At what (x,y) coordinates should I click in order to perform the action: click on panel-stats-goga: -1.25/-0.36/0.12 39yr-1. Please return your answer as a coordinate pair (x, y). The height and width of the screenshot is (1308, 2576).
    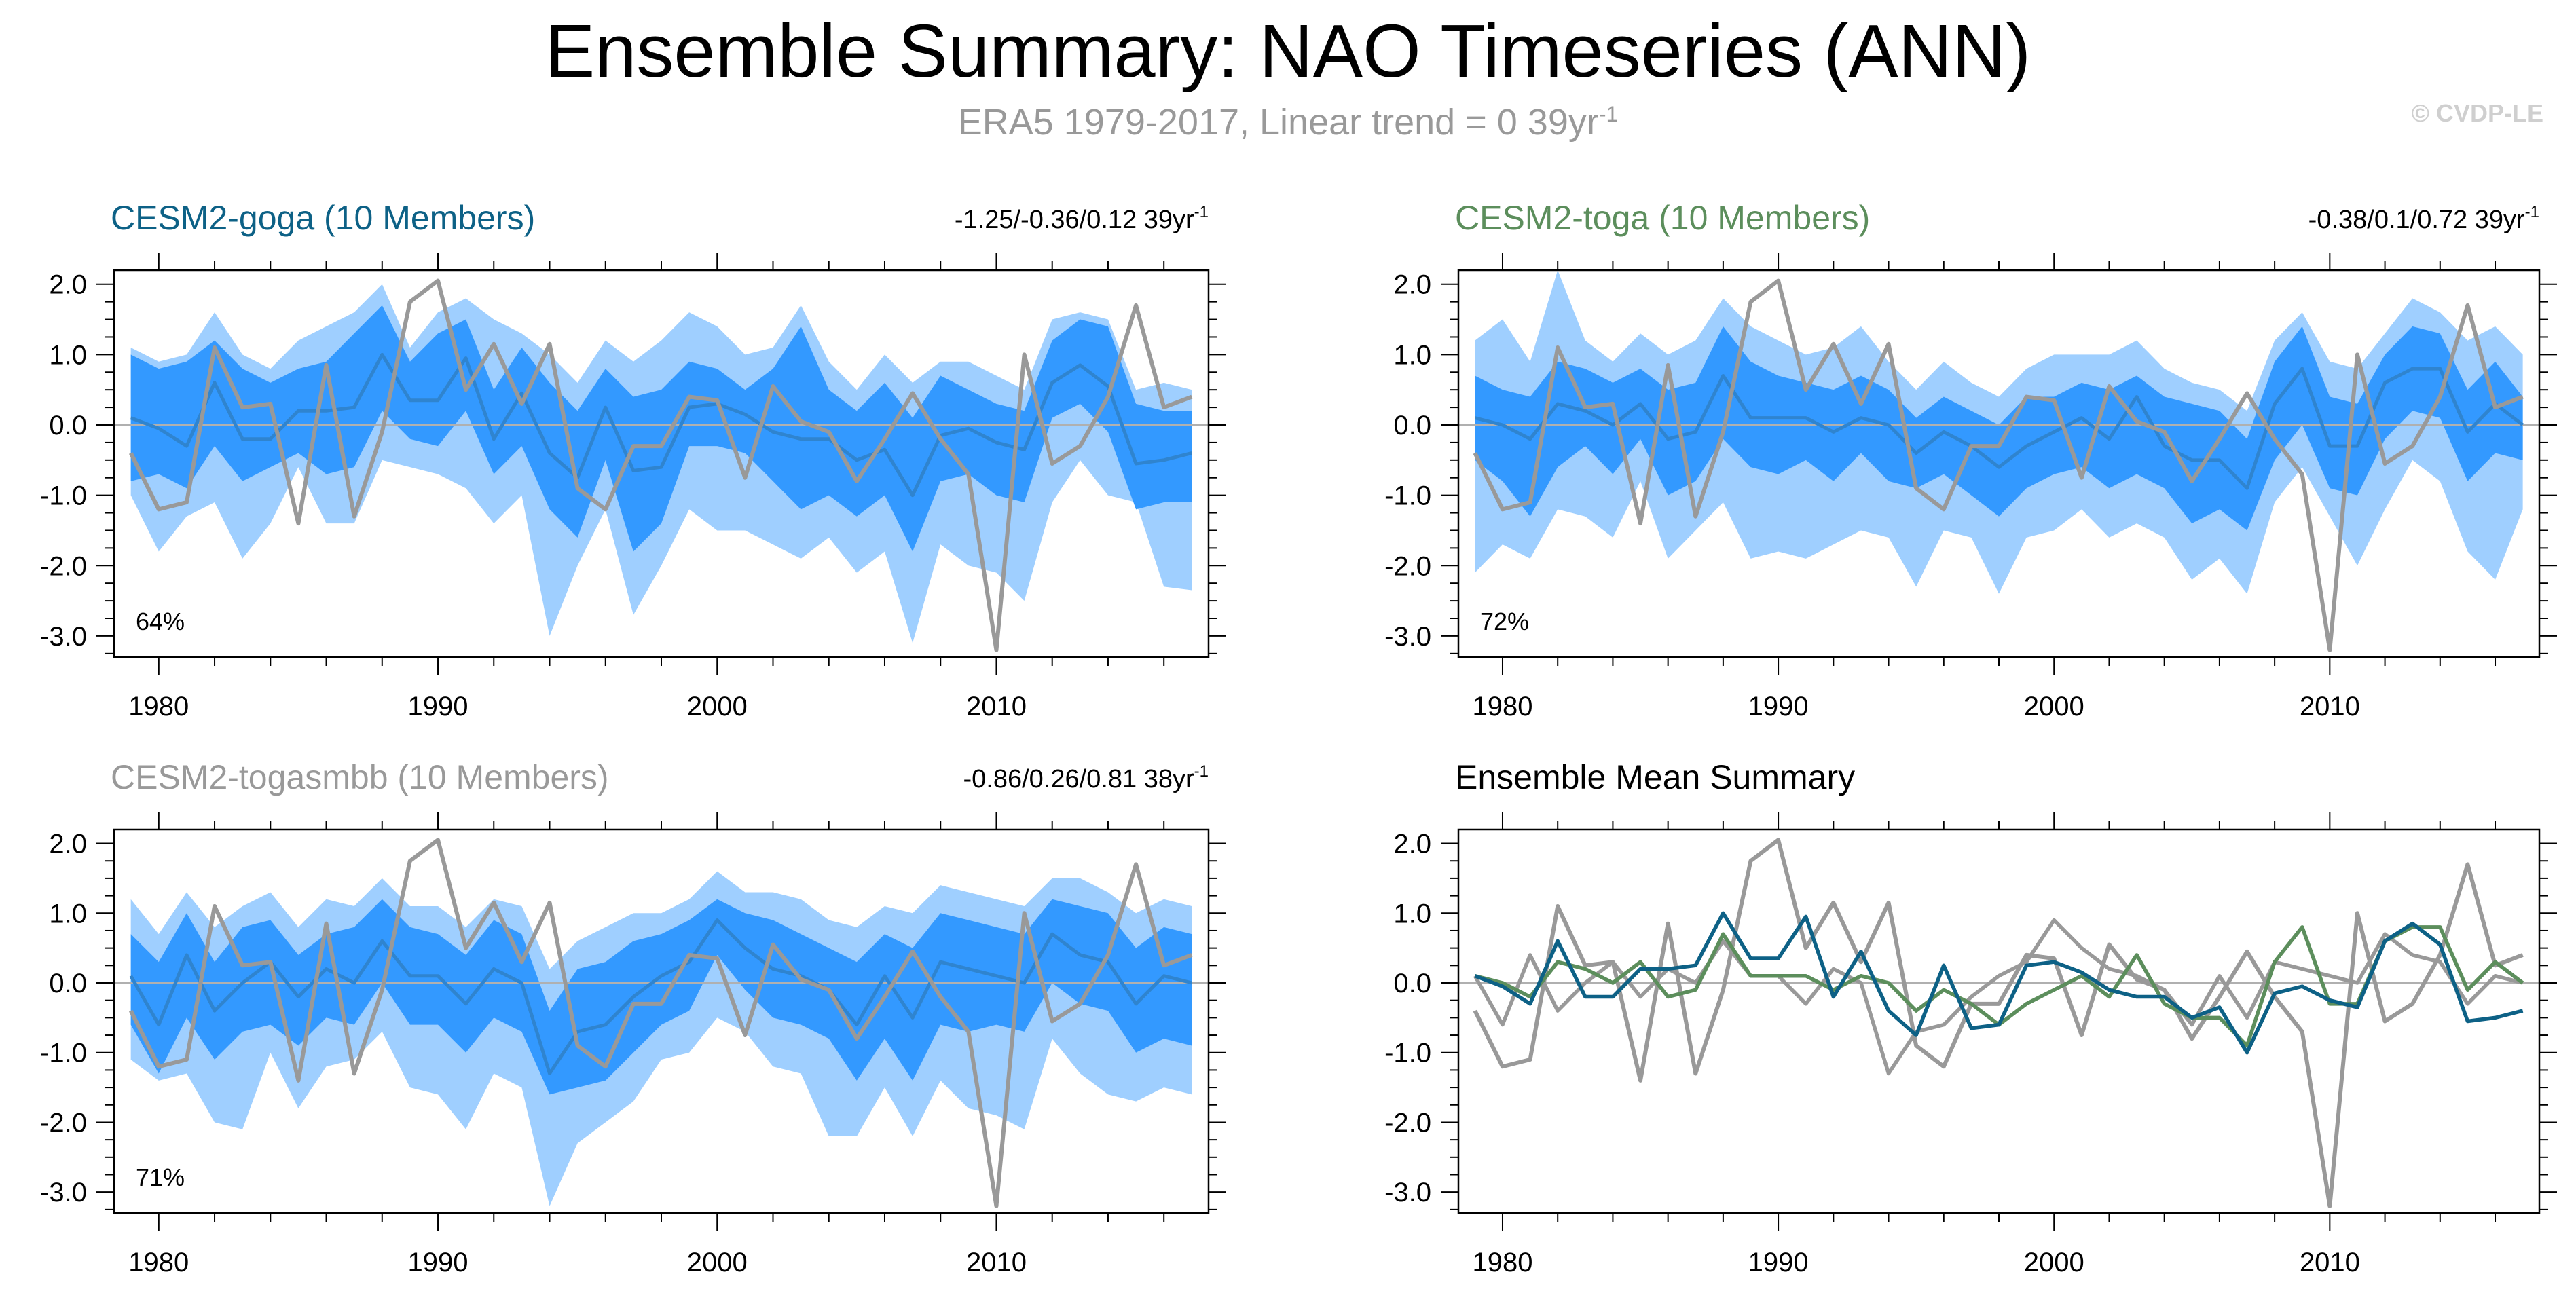
    Looking at the image, I should click on (1082, 218).